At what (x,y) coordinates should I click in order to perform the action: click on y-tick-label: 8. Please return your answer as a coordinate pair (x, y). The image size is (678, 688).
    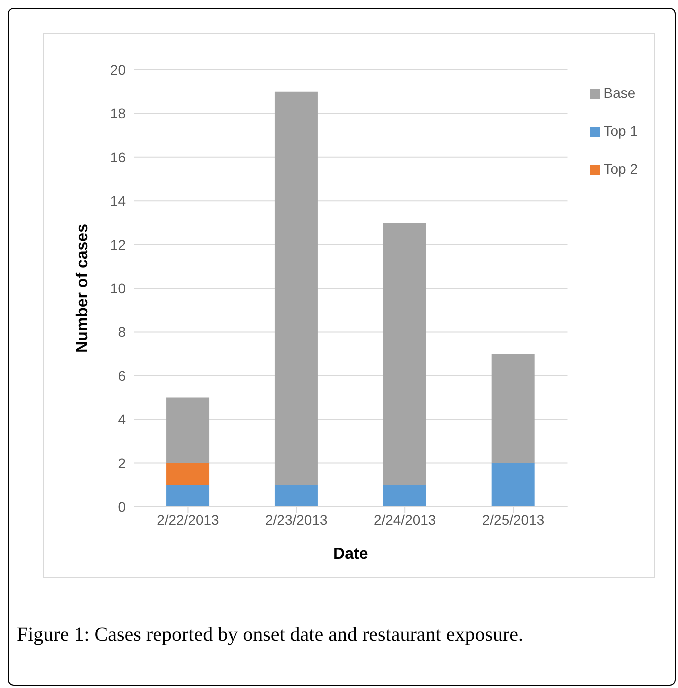
    Looking at the image, I should click on (122, 332).